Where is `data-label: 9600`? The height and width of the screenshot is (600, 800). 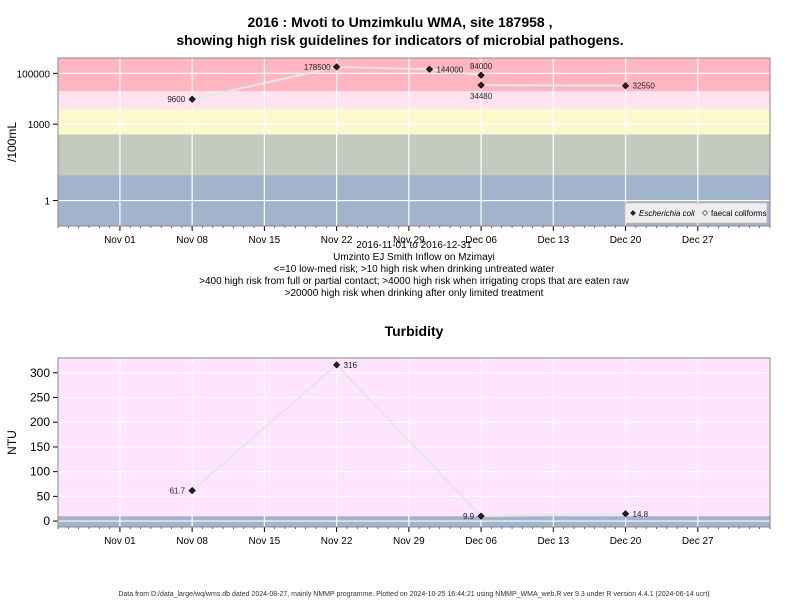
data-label: 9600 is located at coordinates (176, 99).